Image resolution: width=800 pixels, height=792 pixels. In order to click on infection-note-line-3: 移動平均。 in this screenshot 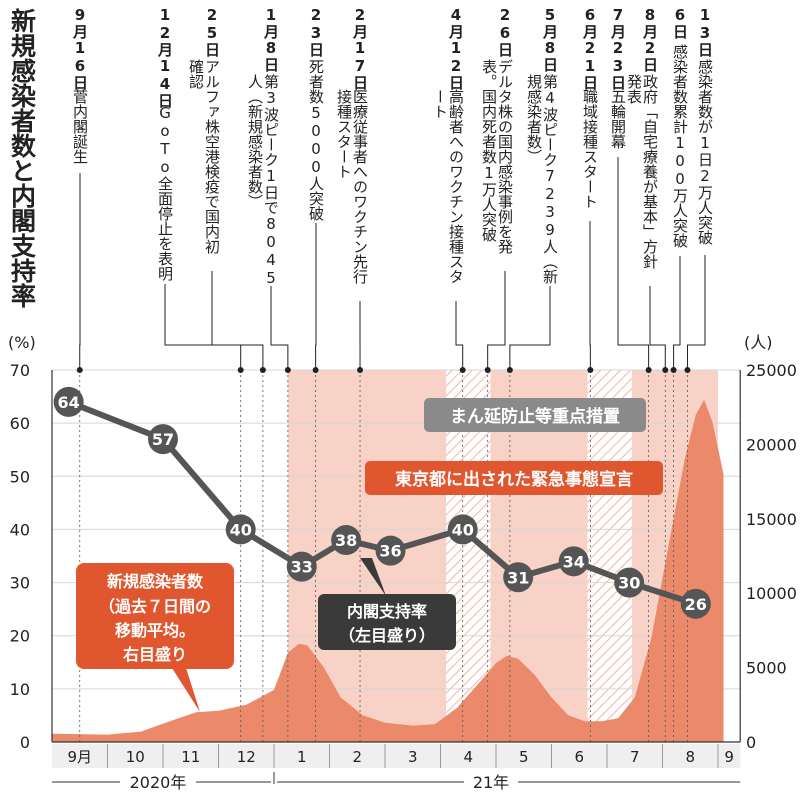, I will do `click(155, 630)`.